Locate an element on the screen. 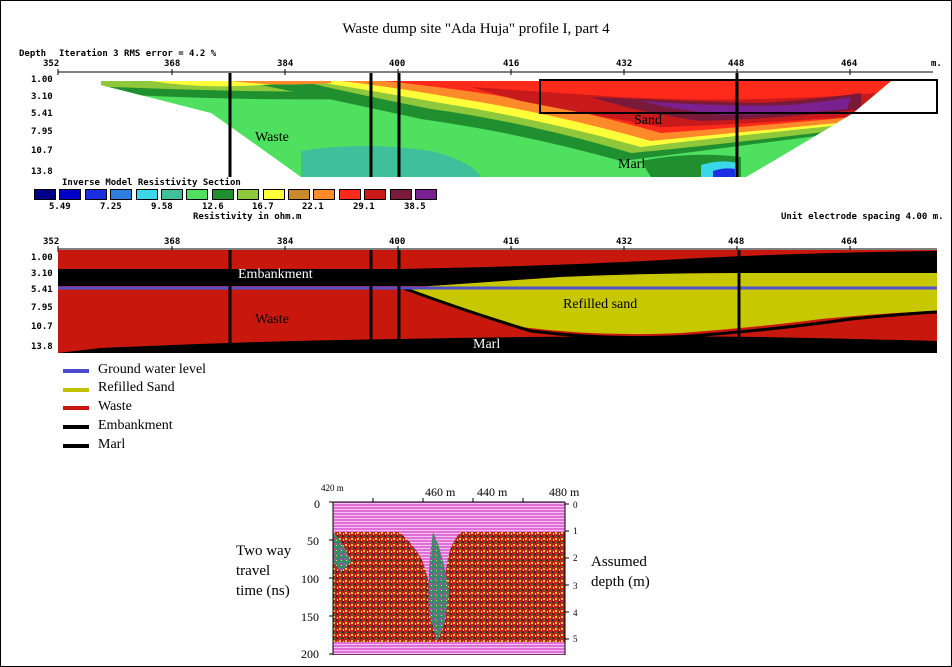  colorbar-unit: Resistivity in ohm.m is located at coordinates (247, 217).